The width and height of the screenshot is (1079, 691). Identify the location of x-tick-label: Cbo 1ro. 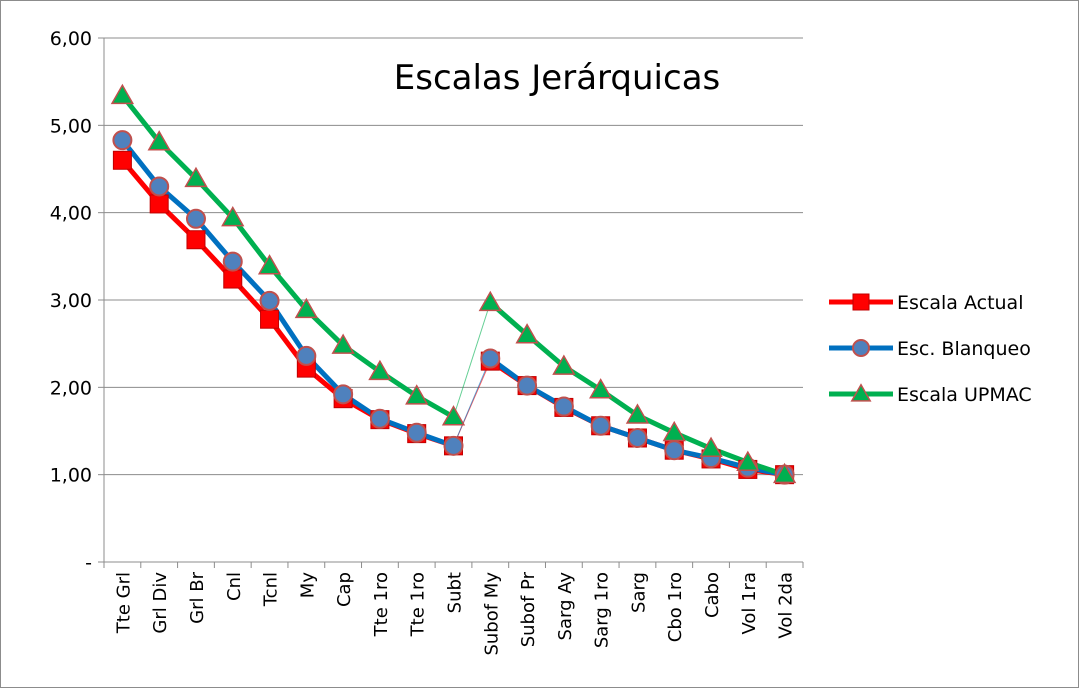
(675, 607).